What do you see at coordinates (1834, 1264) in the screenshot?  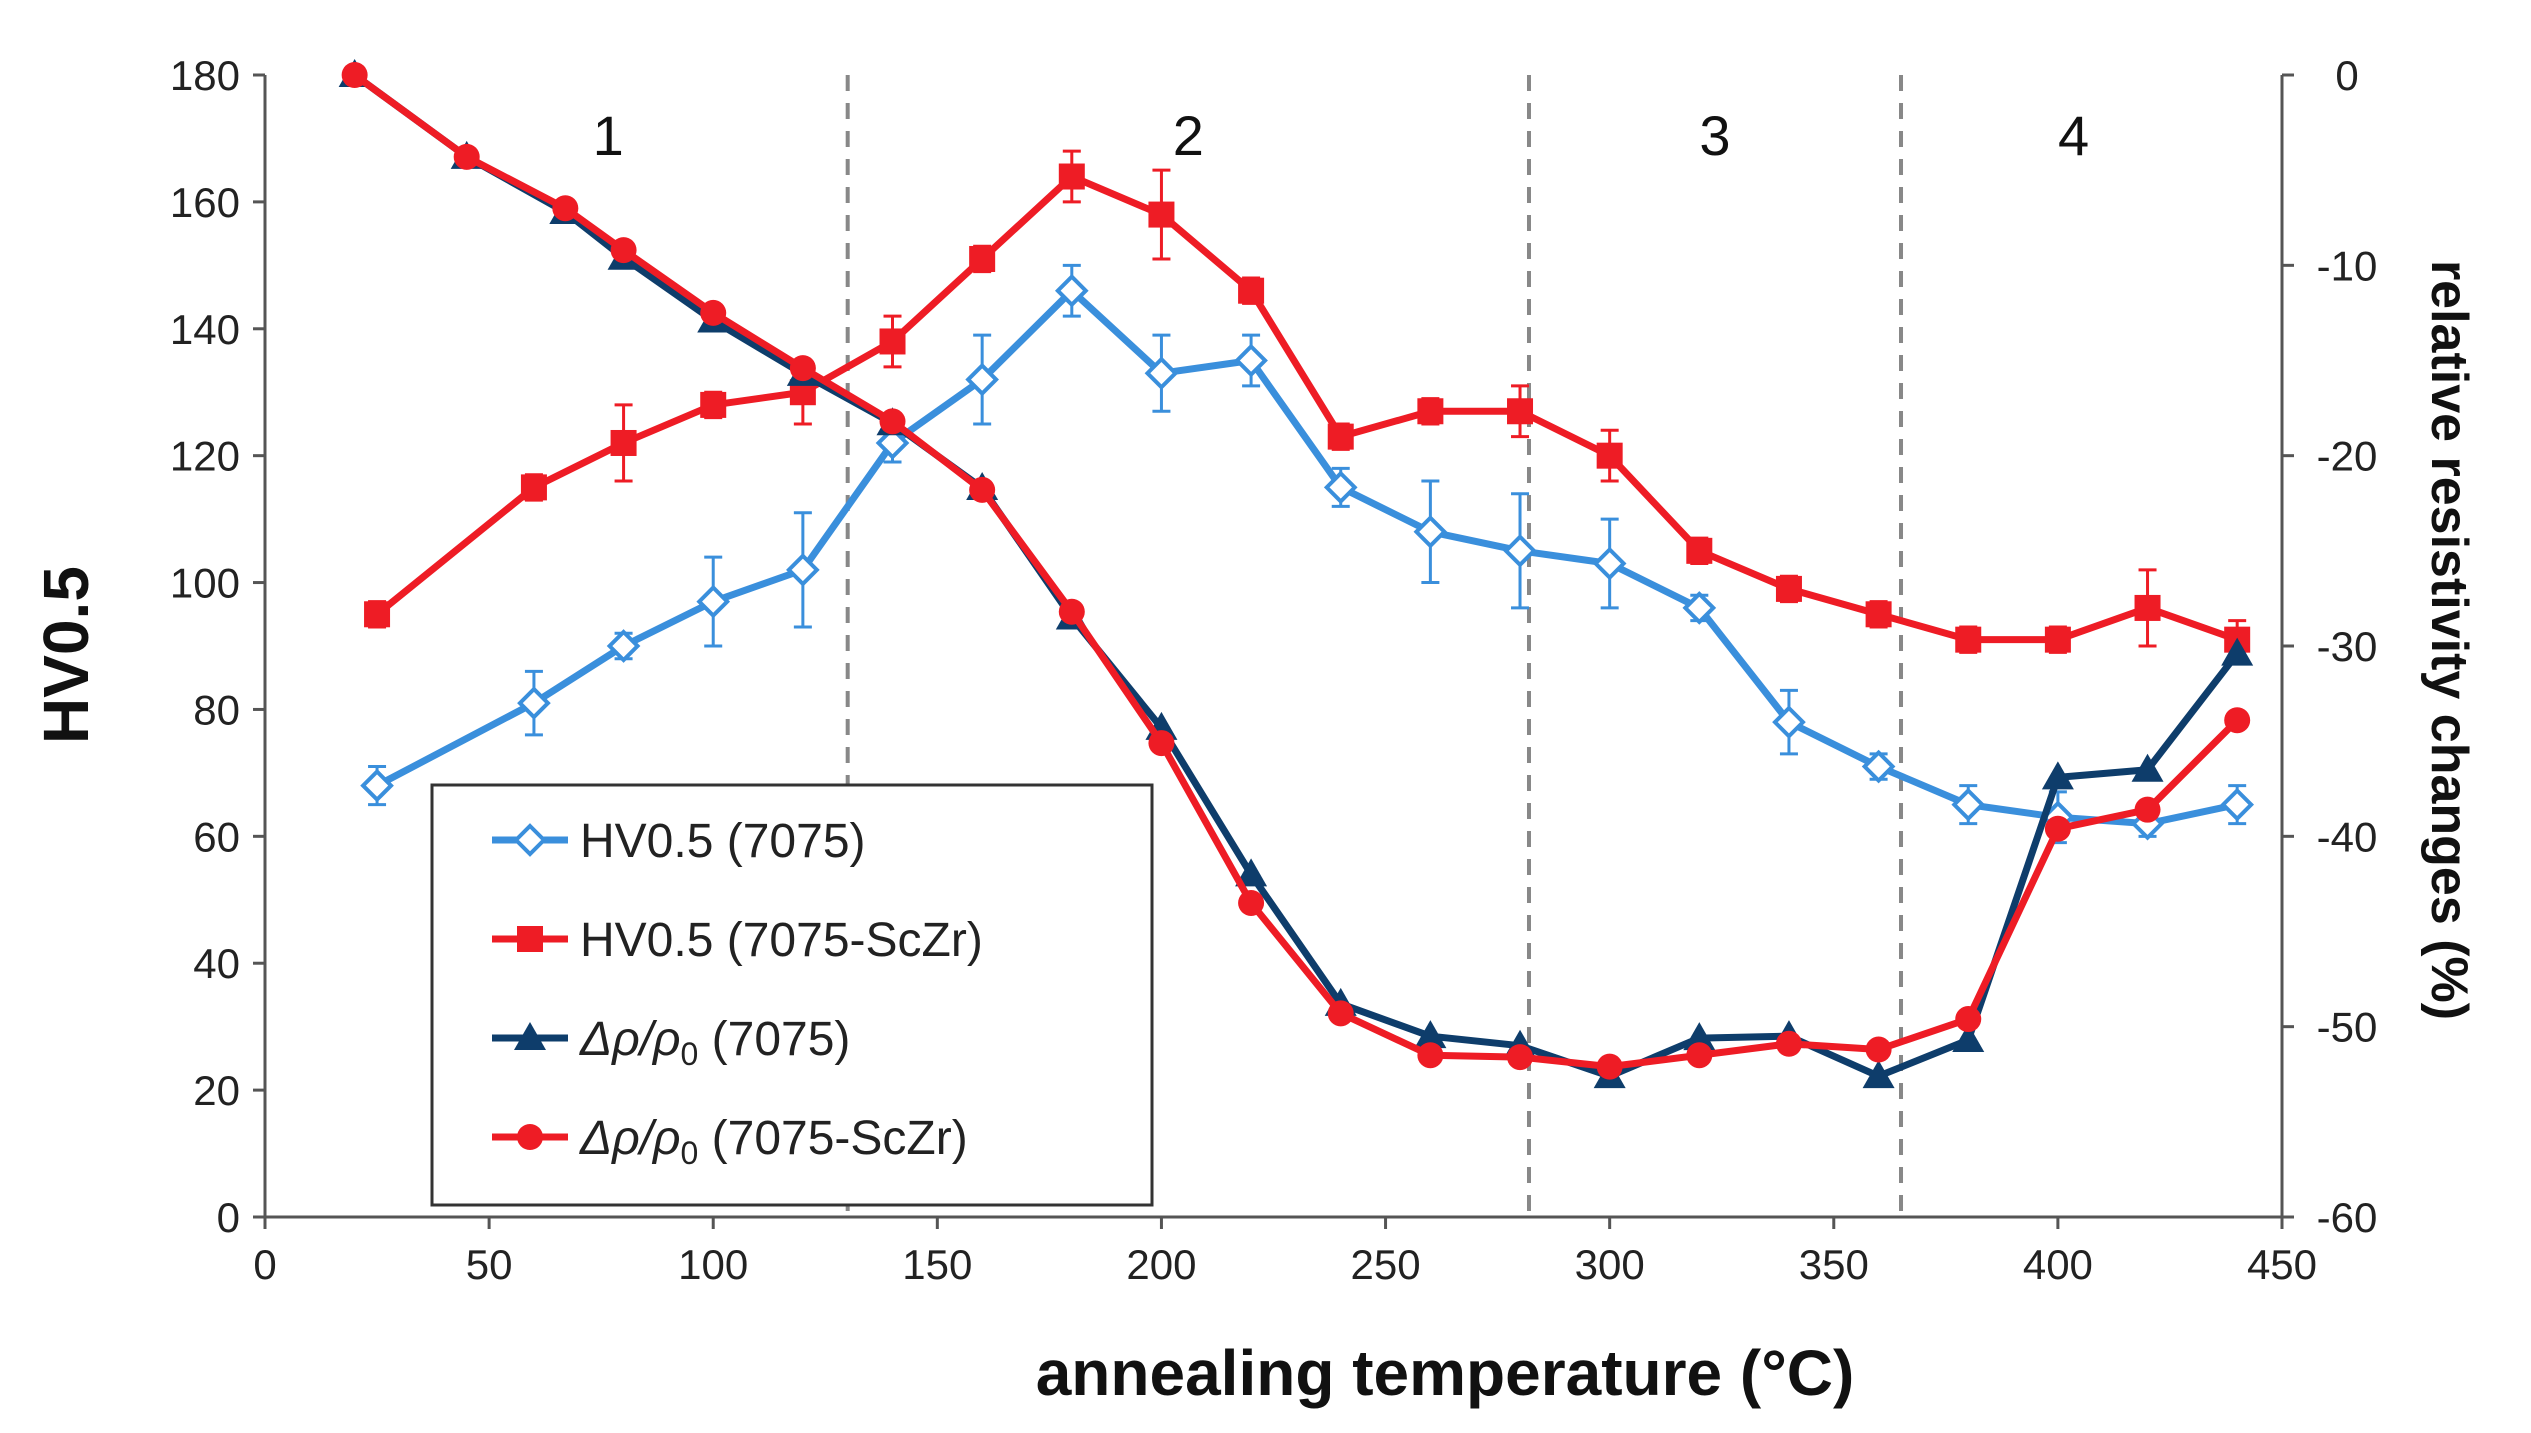 I see `x-tick-label: 350` at bounding box center [1834, 1264].